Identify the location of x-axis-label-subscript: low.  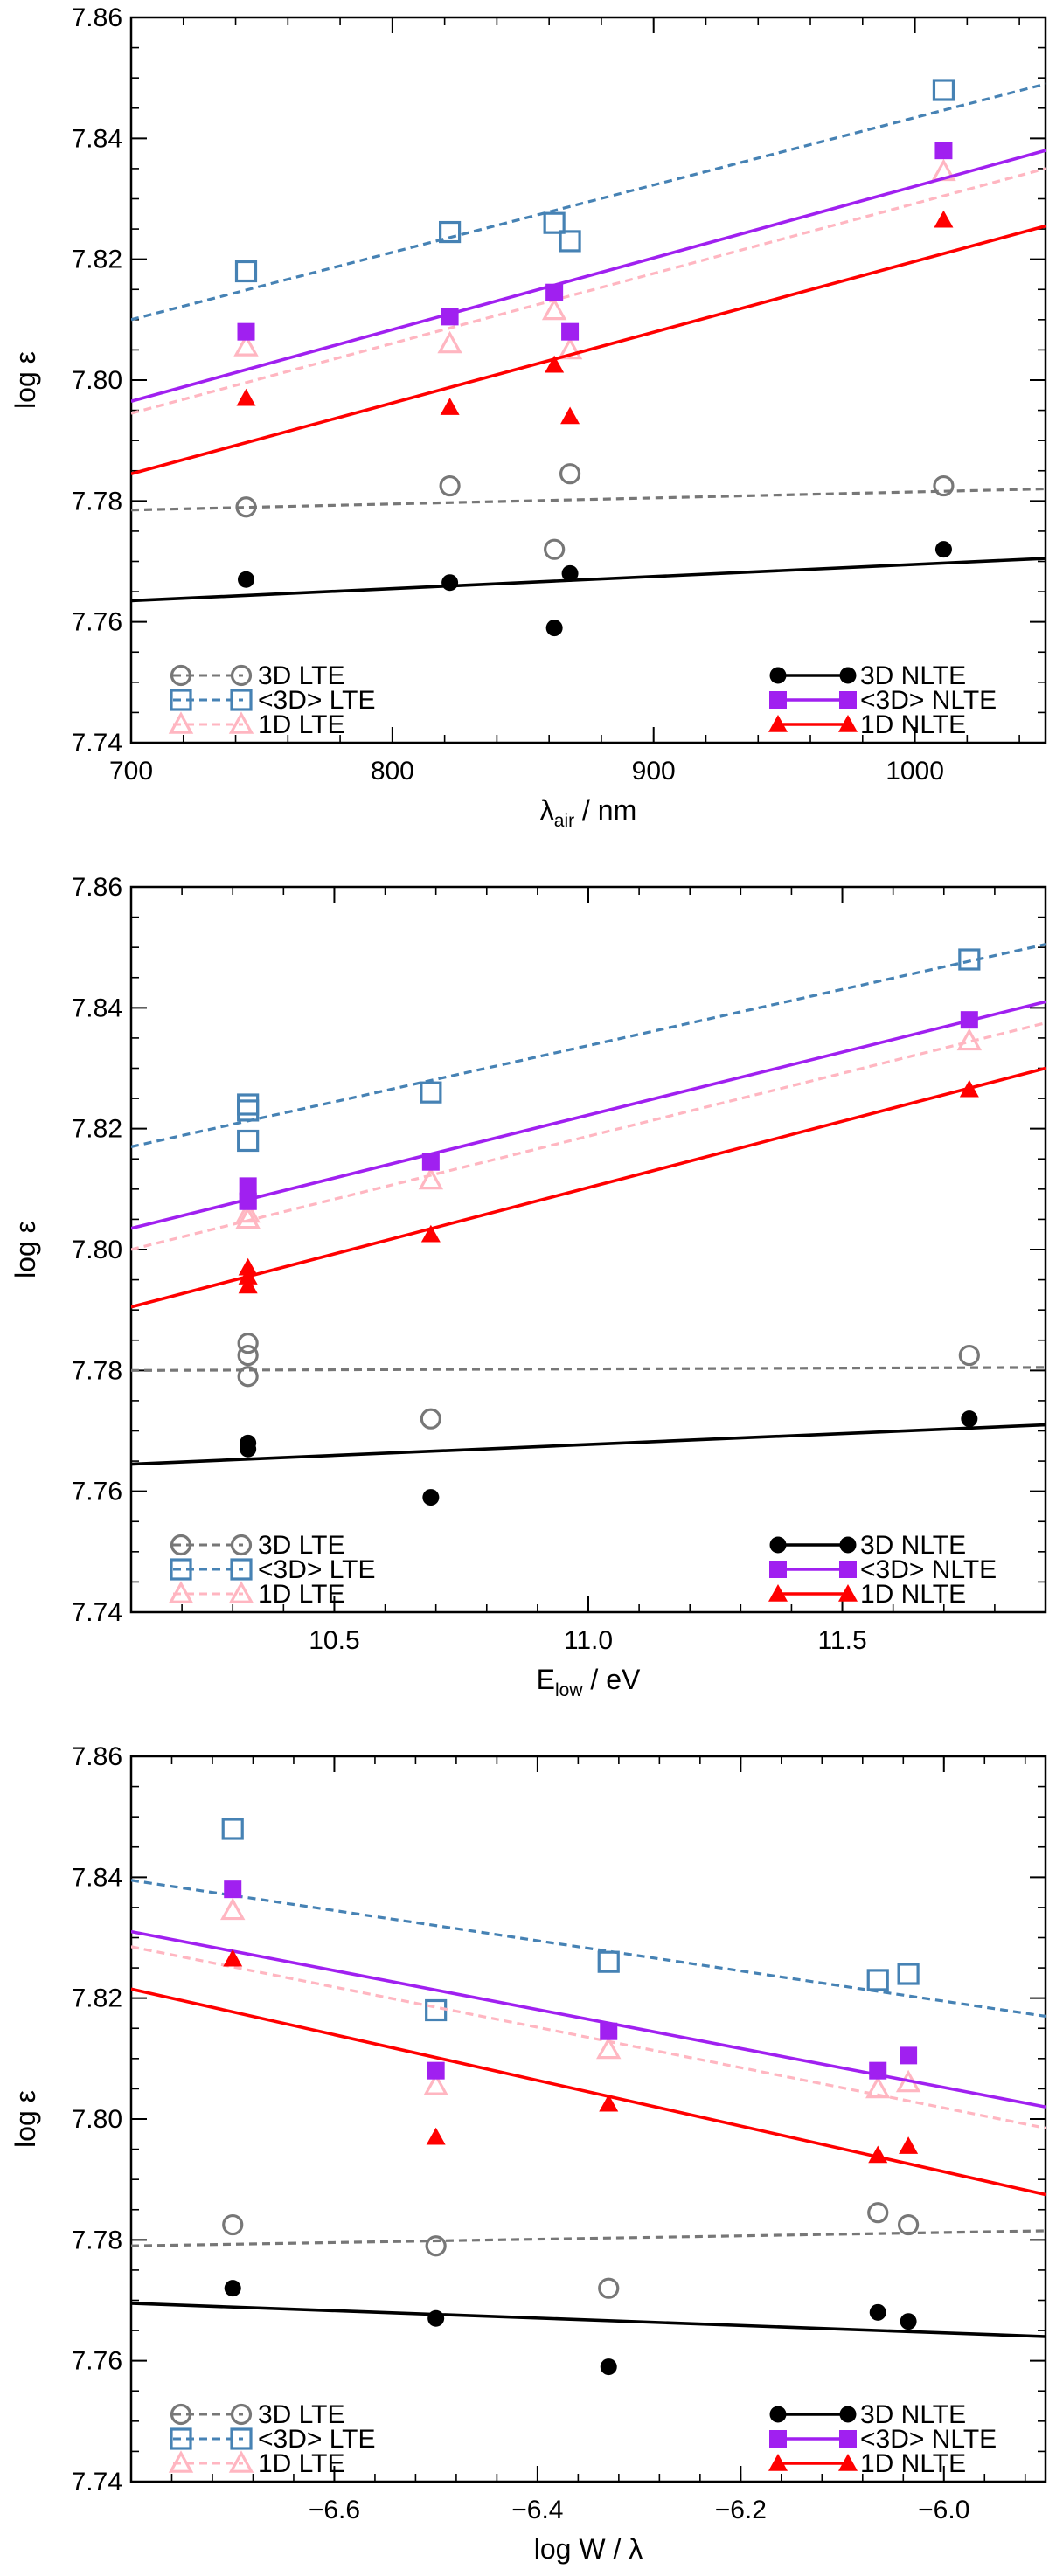
(569, 1690).